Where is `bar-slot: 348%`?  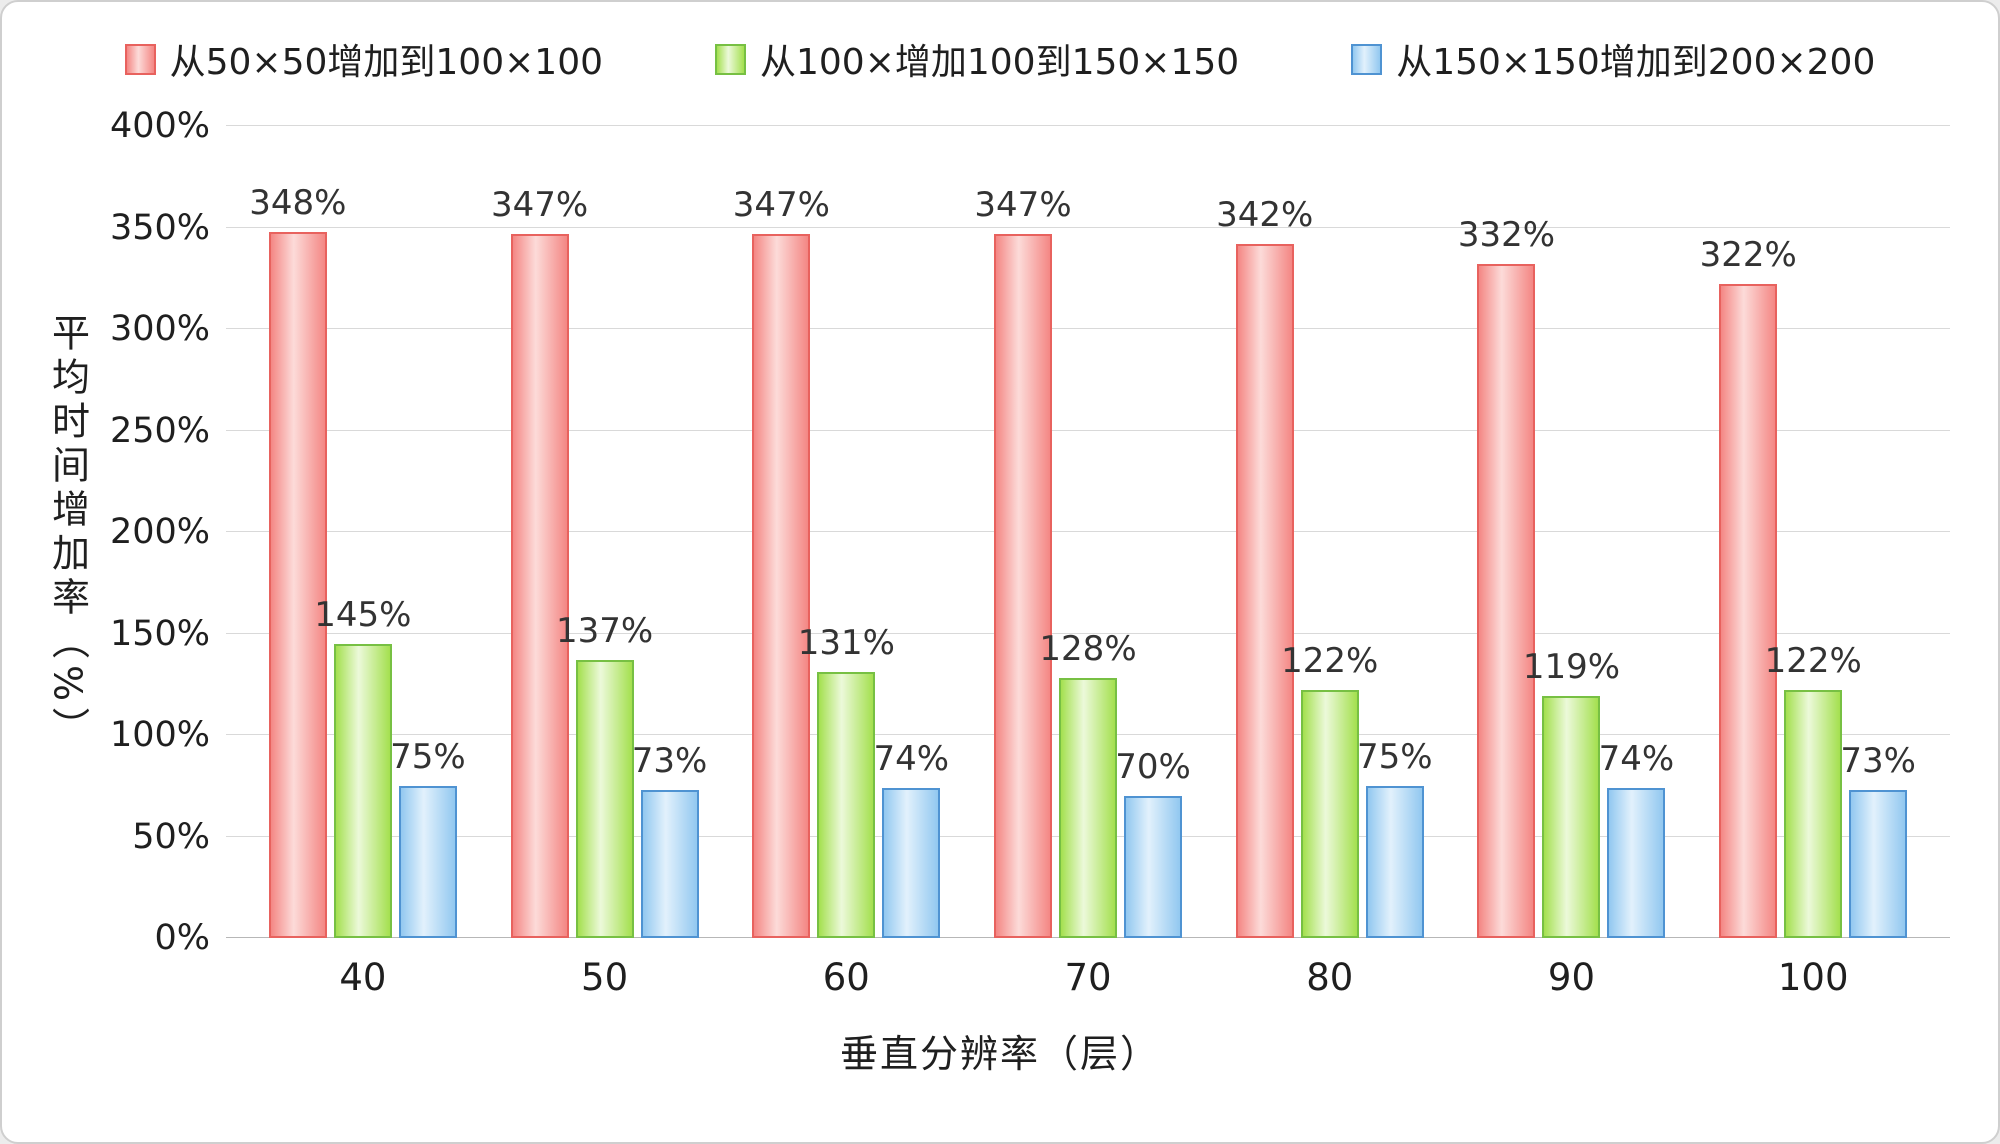 bar-slot: 348% is located at coordinates (297, 532).